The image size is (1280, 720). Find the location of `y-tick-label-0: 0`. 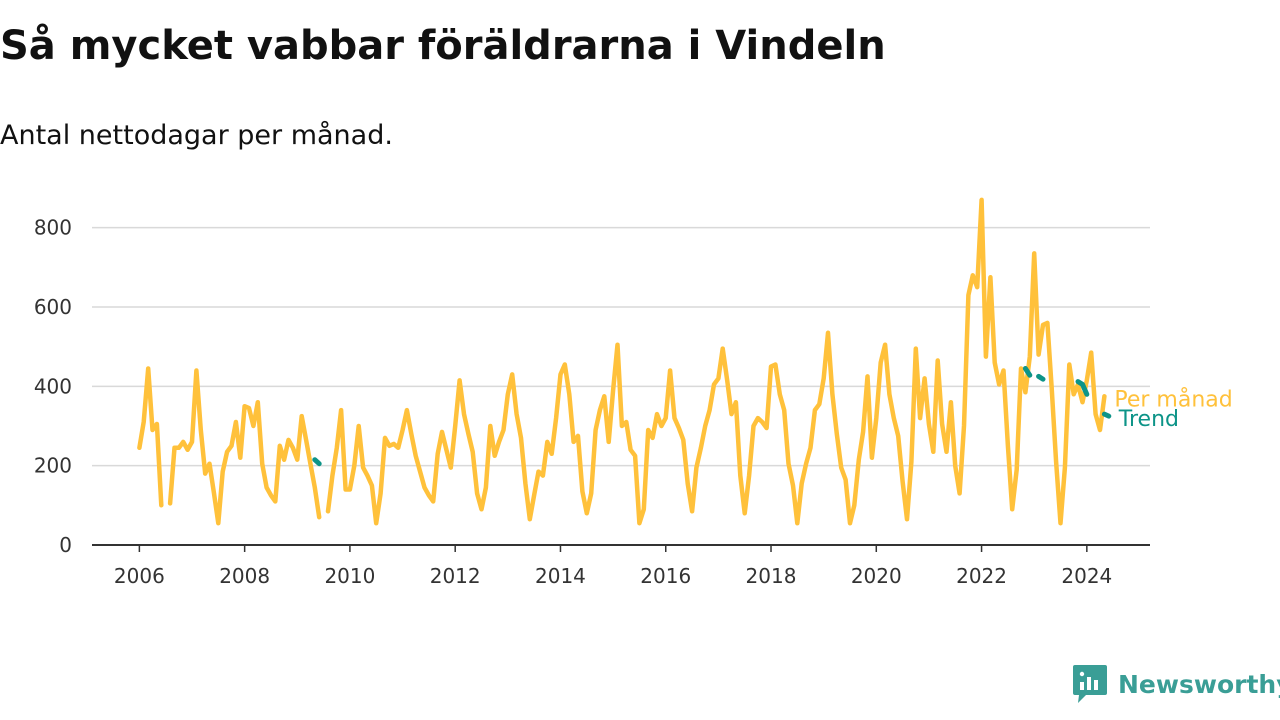

y-tick-label-0: 0 is located at coordinates (65, 545).